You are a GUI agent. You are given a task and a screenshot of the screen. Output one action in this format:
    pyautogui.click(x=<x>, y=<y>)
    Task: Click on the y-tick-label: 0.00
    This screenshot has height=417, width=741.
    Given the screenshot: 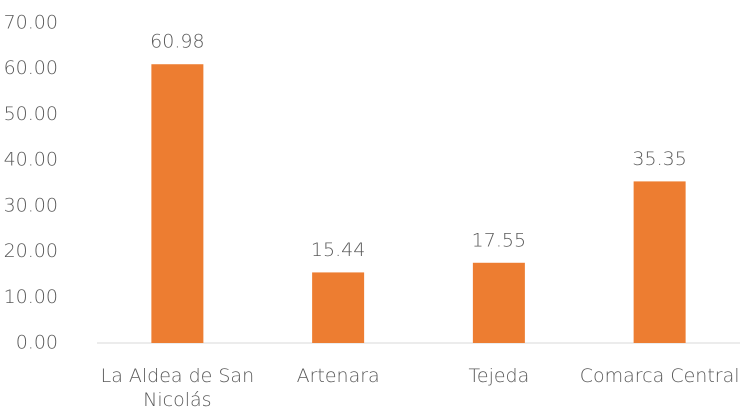 What is the action you would take?
    pyautogui.click(x=37, y=343)
    